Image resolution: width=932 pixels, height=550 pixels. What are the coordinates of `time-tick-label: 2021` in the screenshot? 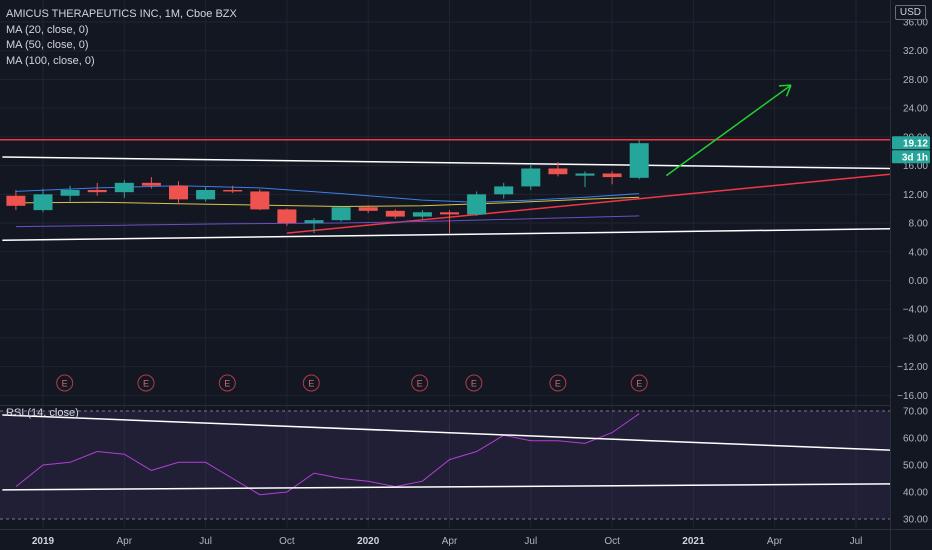 It's located at (693, 541).